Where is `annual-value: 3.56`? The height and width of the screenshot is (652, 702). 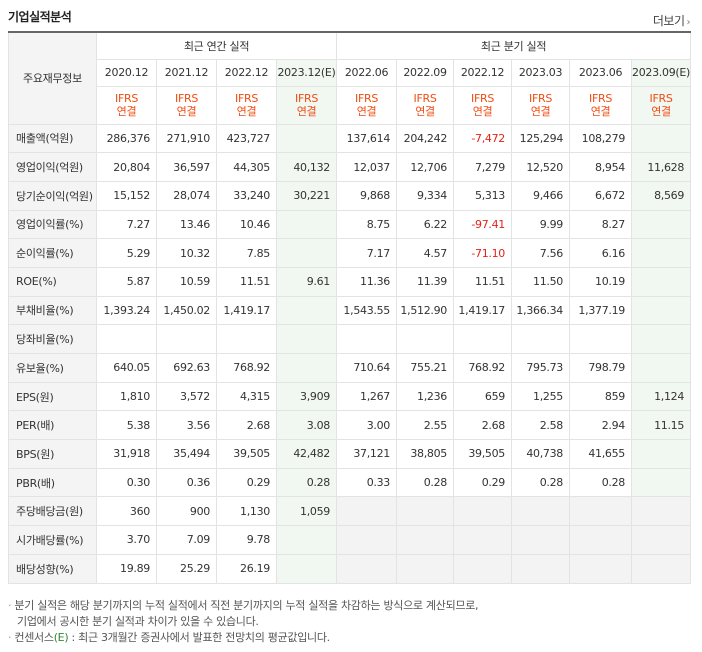
annual-value: 3.56 is located at coordinates (186, 425).